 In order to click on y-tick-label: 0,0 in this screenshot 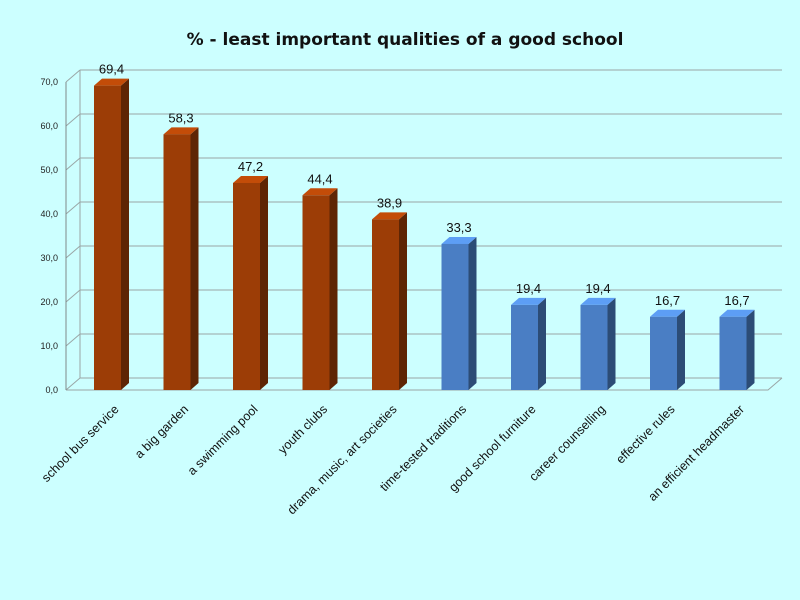, I will do `click(51, 390)`.